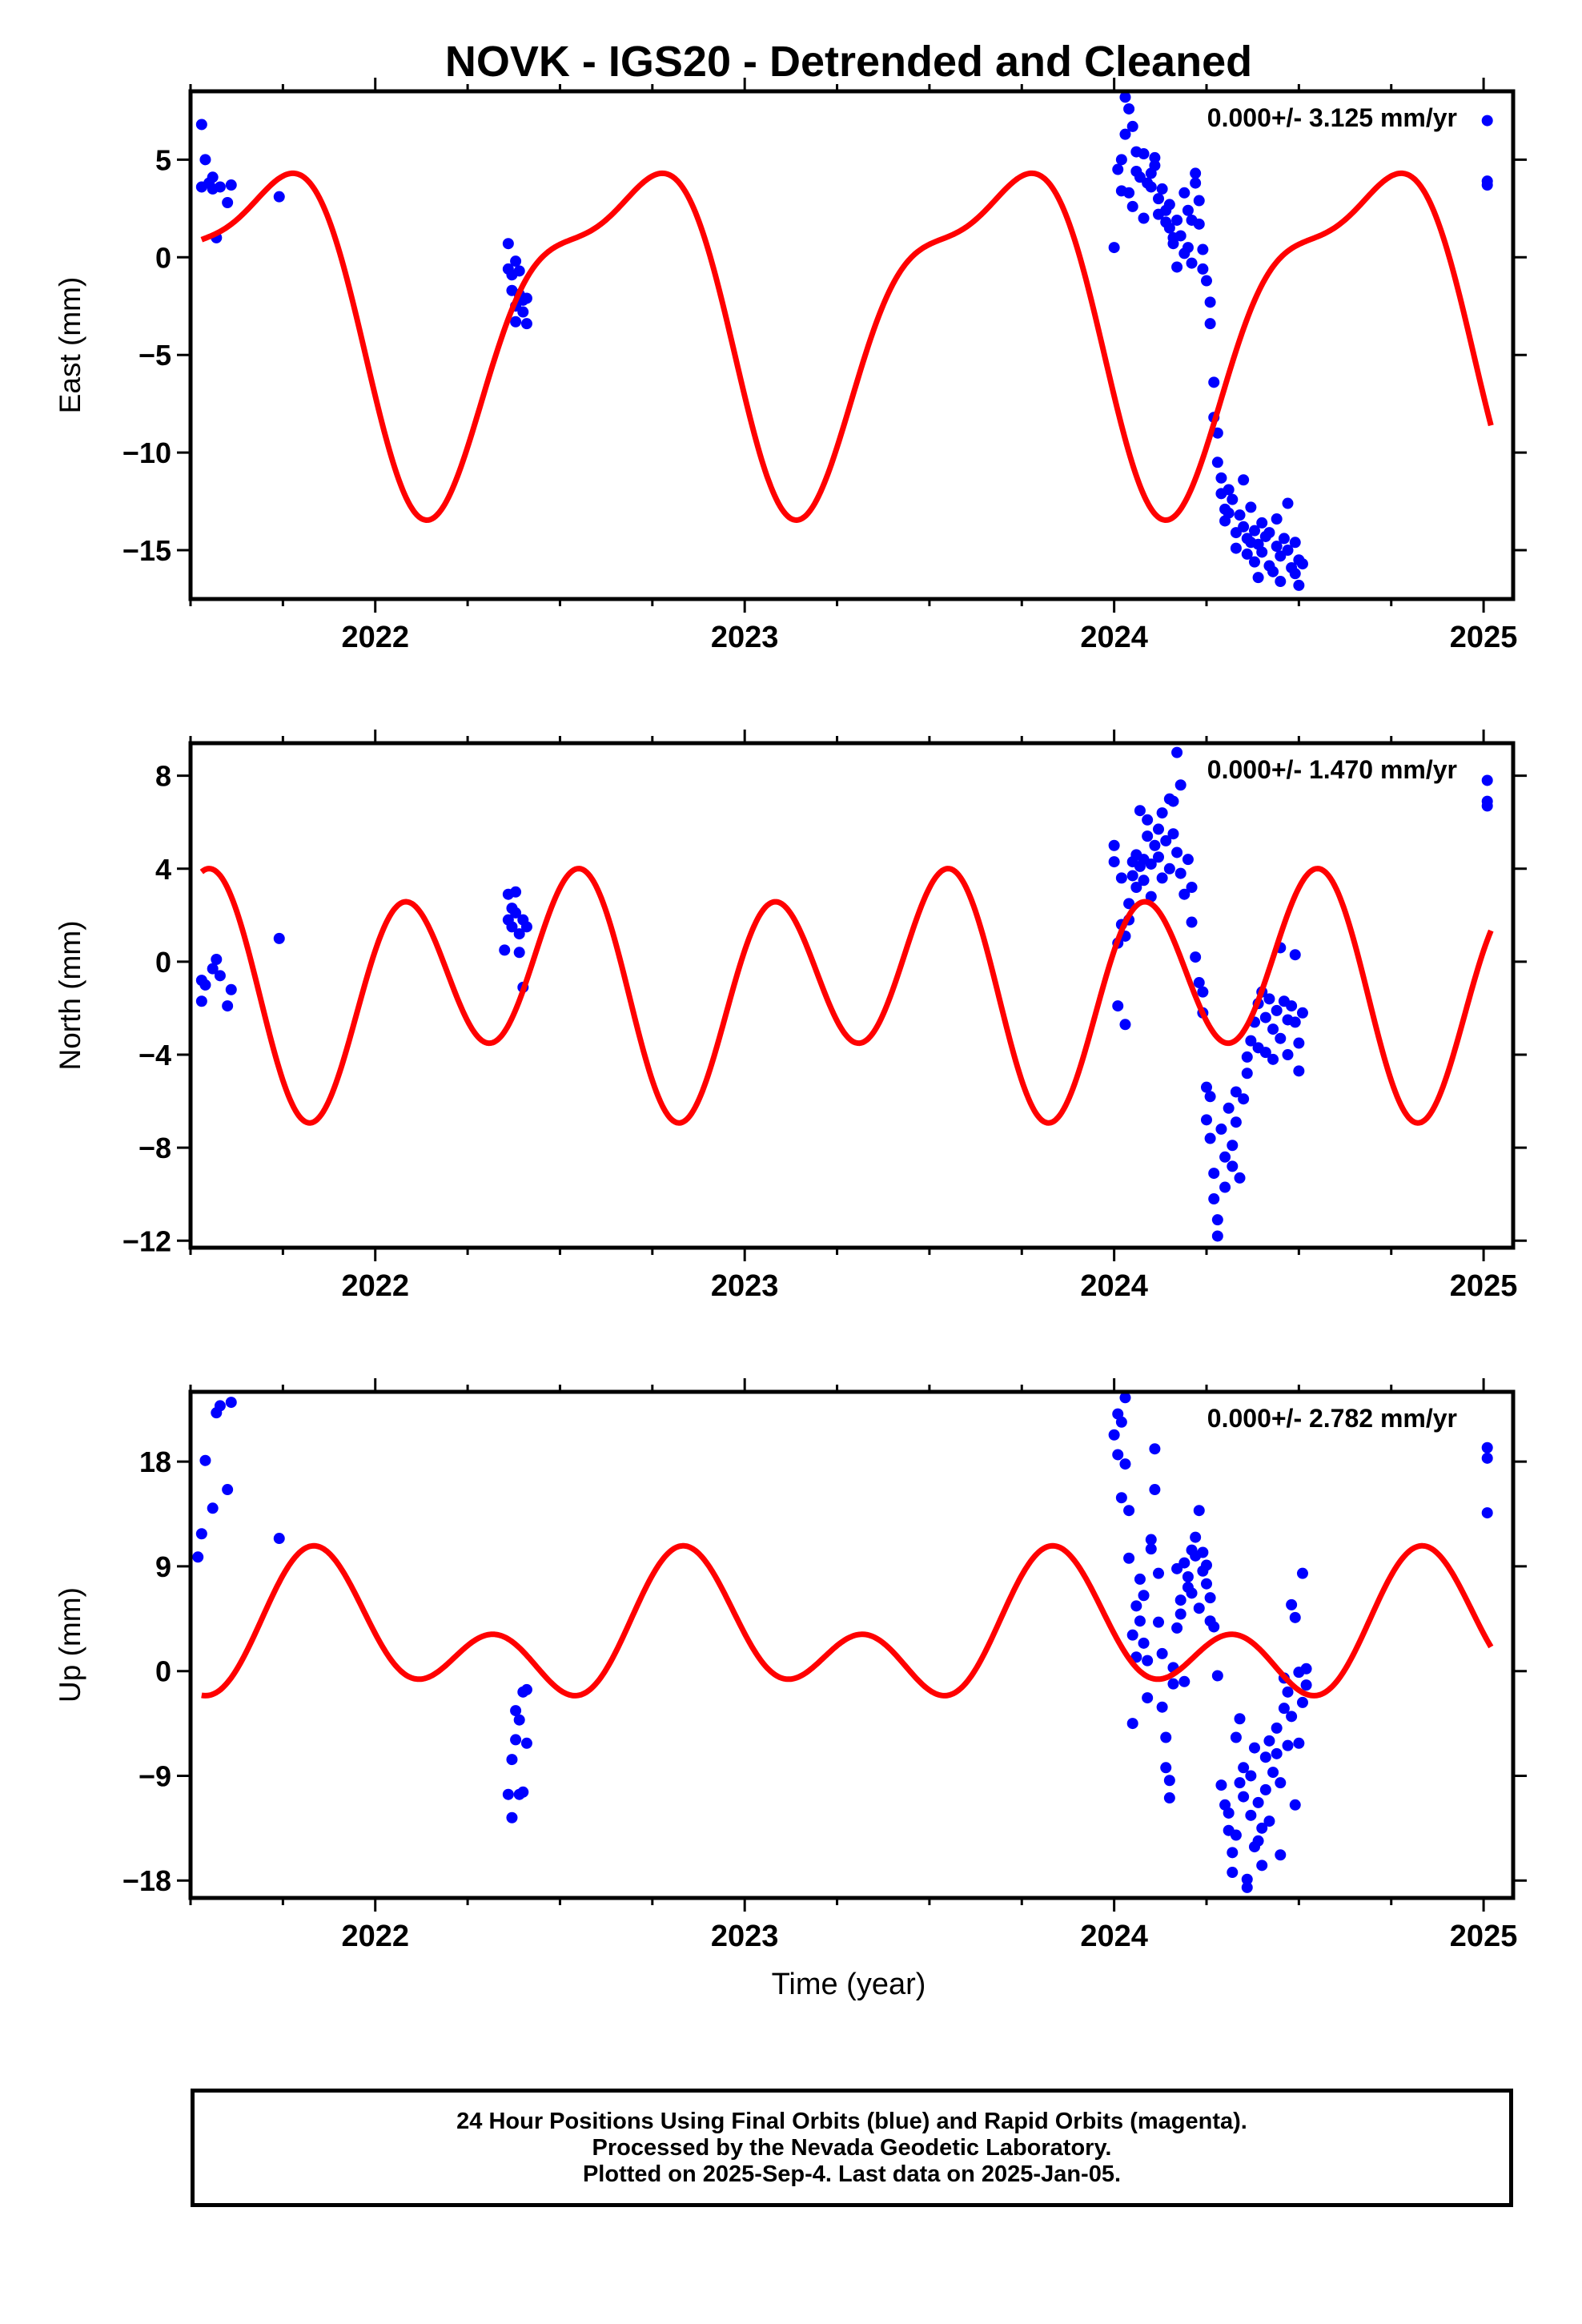  What do you see at coordinates (155, 1776) in the screenshot?
I see `y-tick-label: −9` at bounding box center [155, 1776].